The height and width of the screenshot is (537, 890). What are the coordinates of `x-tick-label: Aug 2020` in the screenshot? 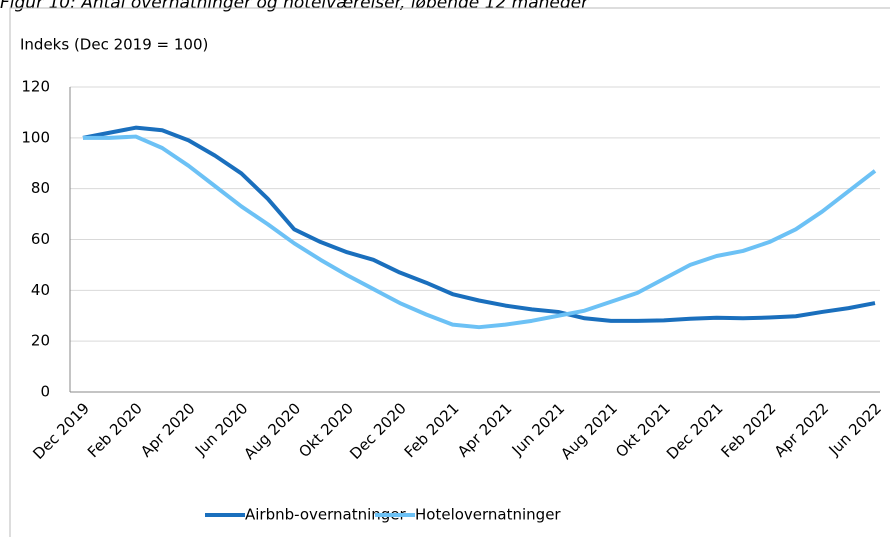 It's located at (272, 431).